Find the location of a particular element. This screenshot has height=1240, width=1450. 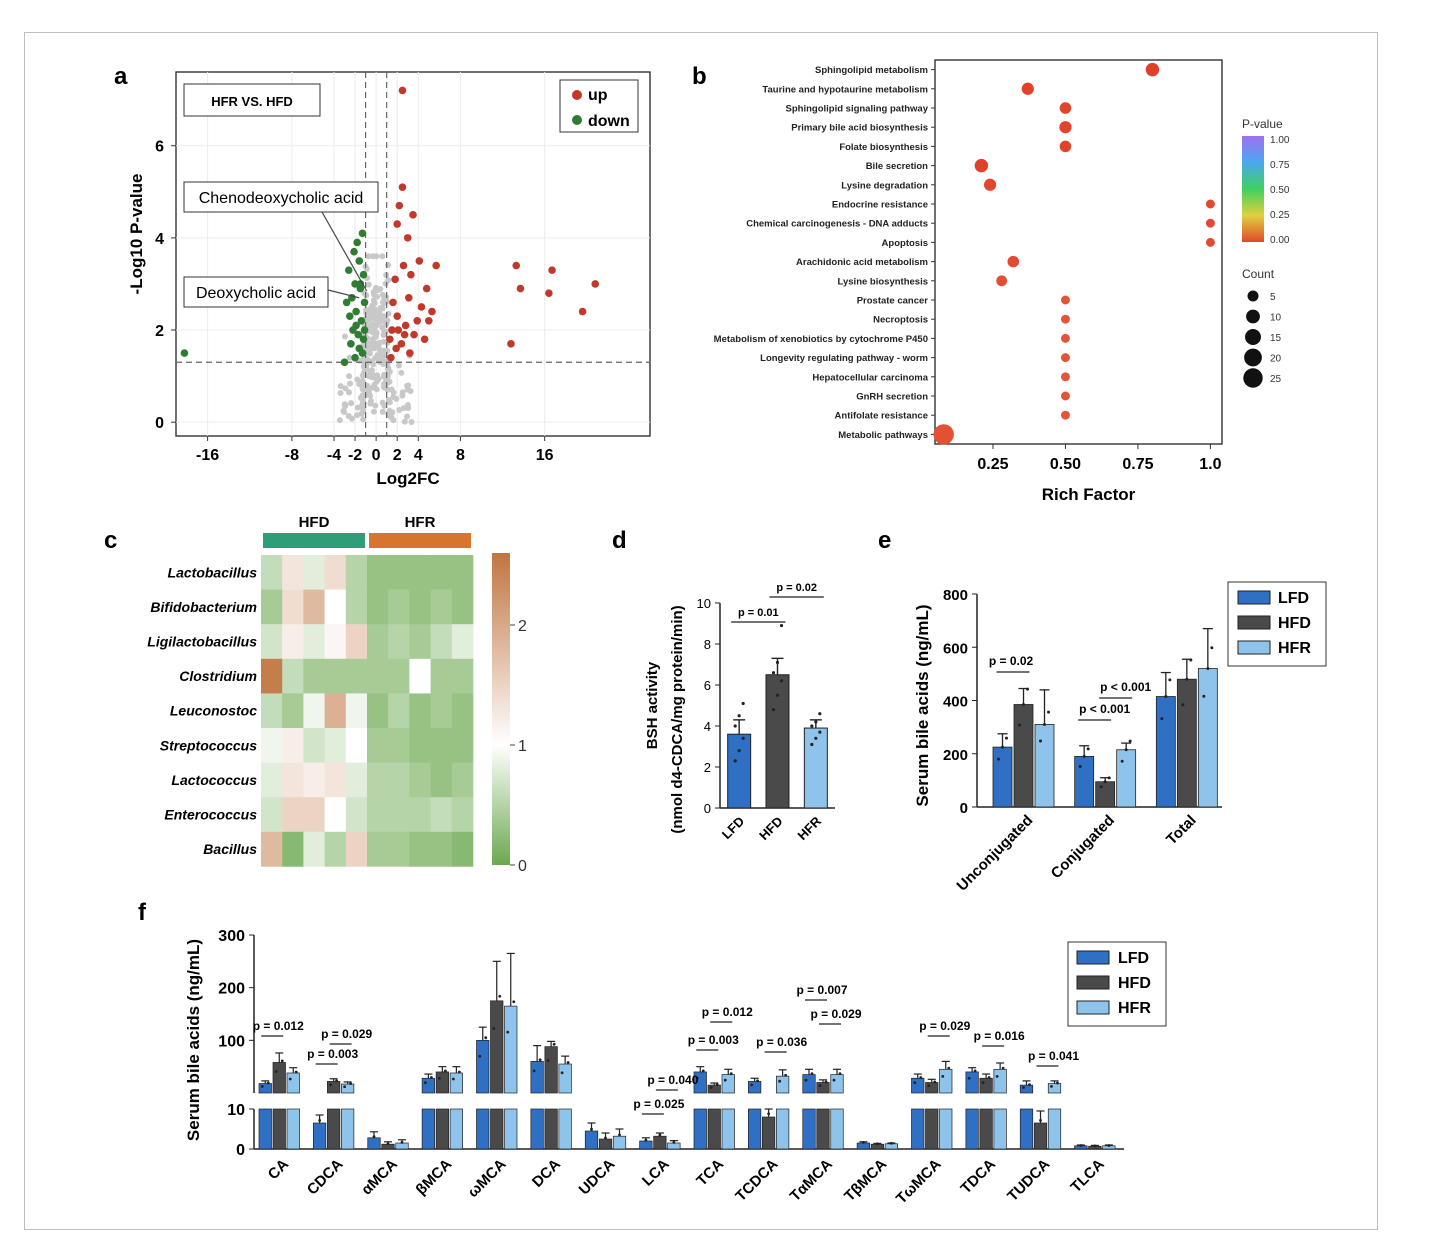

count-legend-dot is located at coordinates (1253, 296).